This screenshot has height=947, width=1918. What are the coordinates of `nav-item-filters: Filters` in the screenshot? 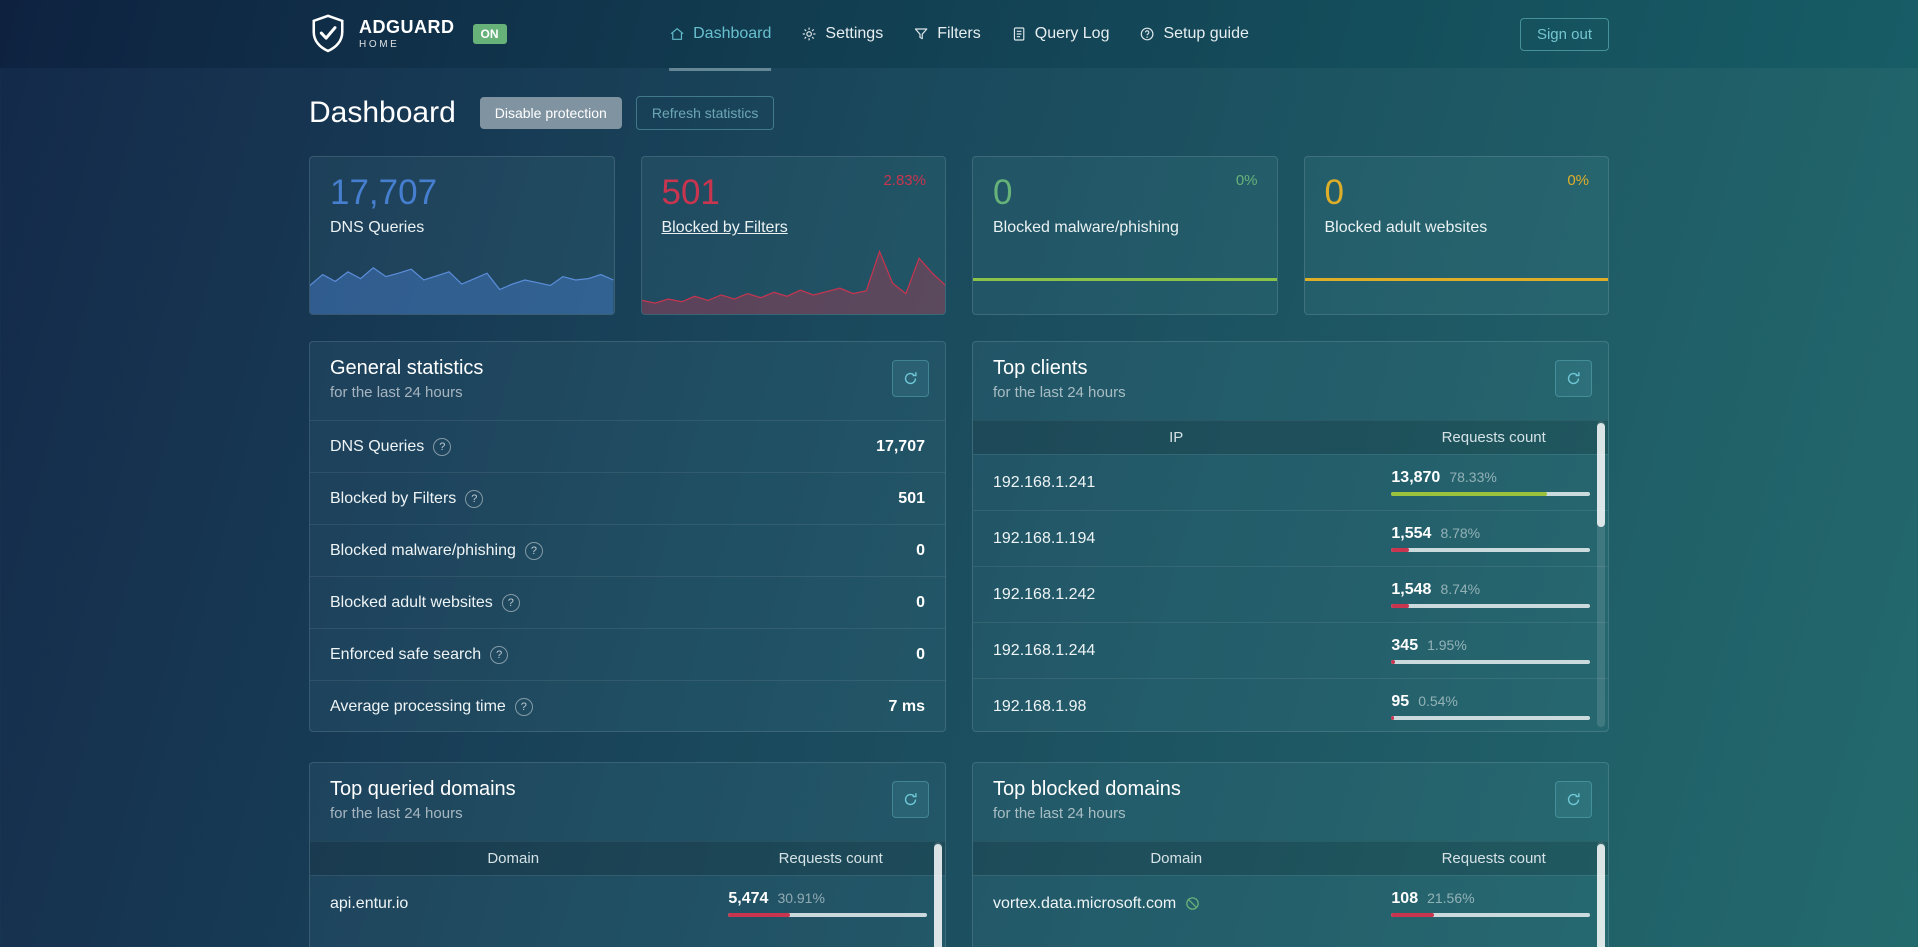 It's located at (947, 34).